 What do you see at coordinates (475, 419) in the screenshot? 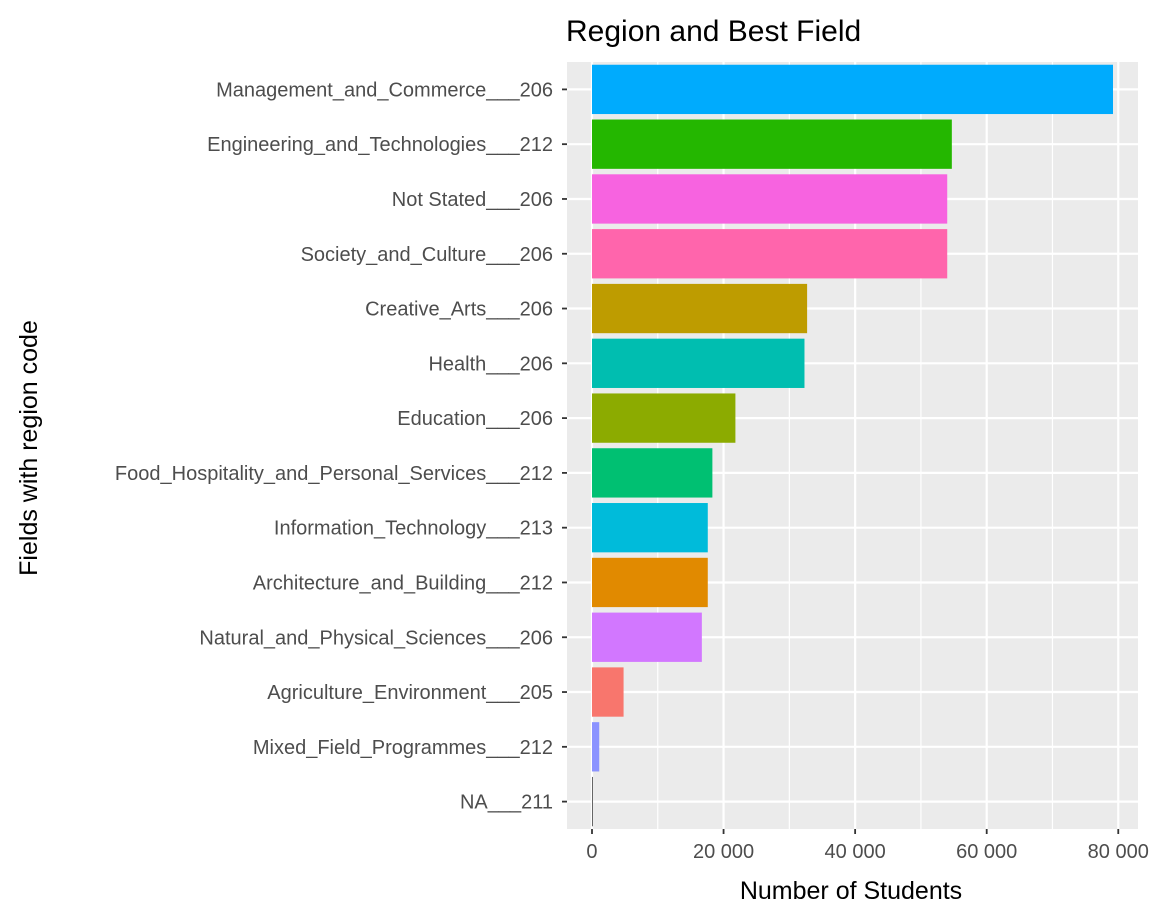
I see `y-tick-label: Education___206` at bounding box center [475, 419].